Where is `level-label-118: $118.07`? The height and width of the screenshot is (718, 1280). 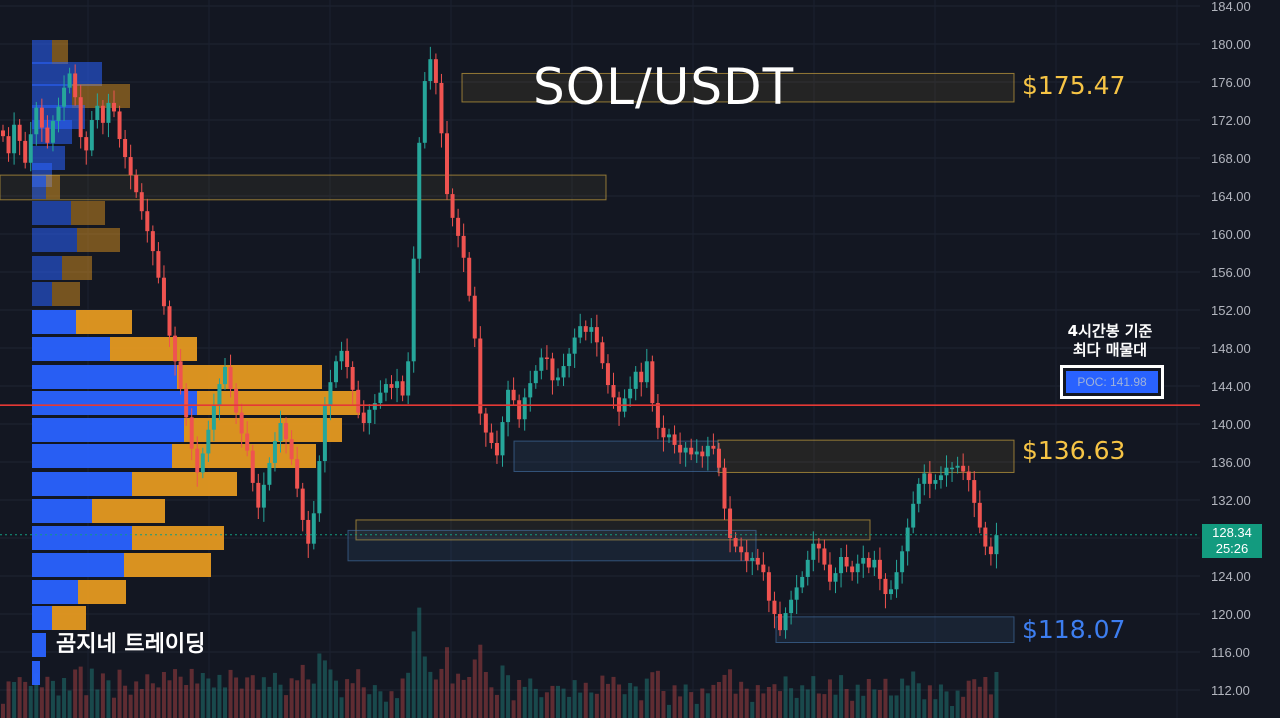 level-label-118: $118.07 is located at coordinates (1073, 629).